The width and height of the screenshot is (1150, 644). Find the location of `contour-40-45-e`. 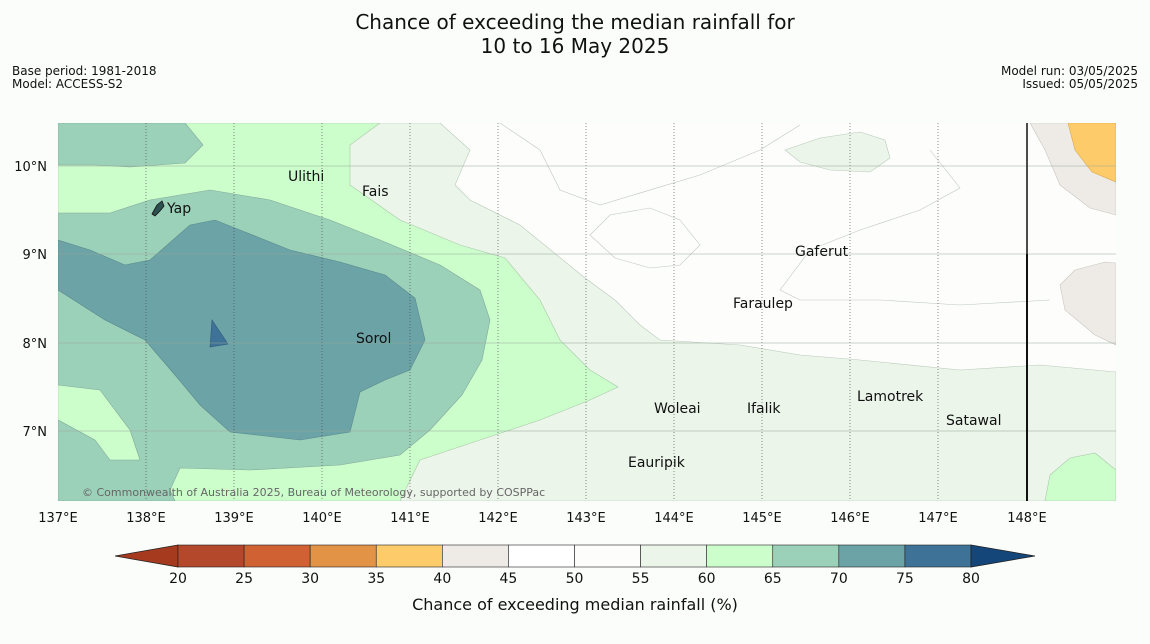

contour-40-45-e is located at coordinates (1087, 303).